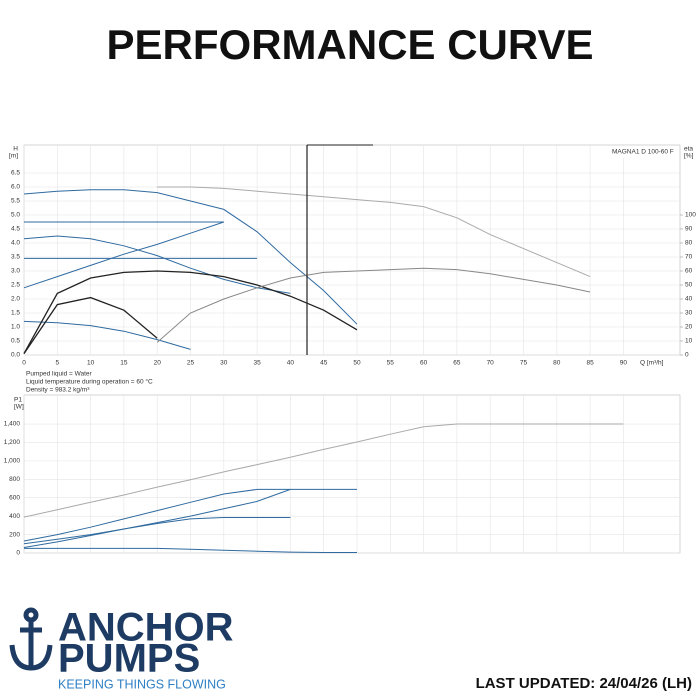  What do you see at coordinates (15, 257) in the screenshot?
I see `y-tick-label: 3.5` at bounding box center [15, 257].